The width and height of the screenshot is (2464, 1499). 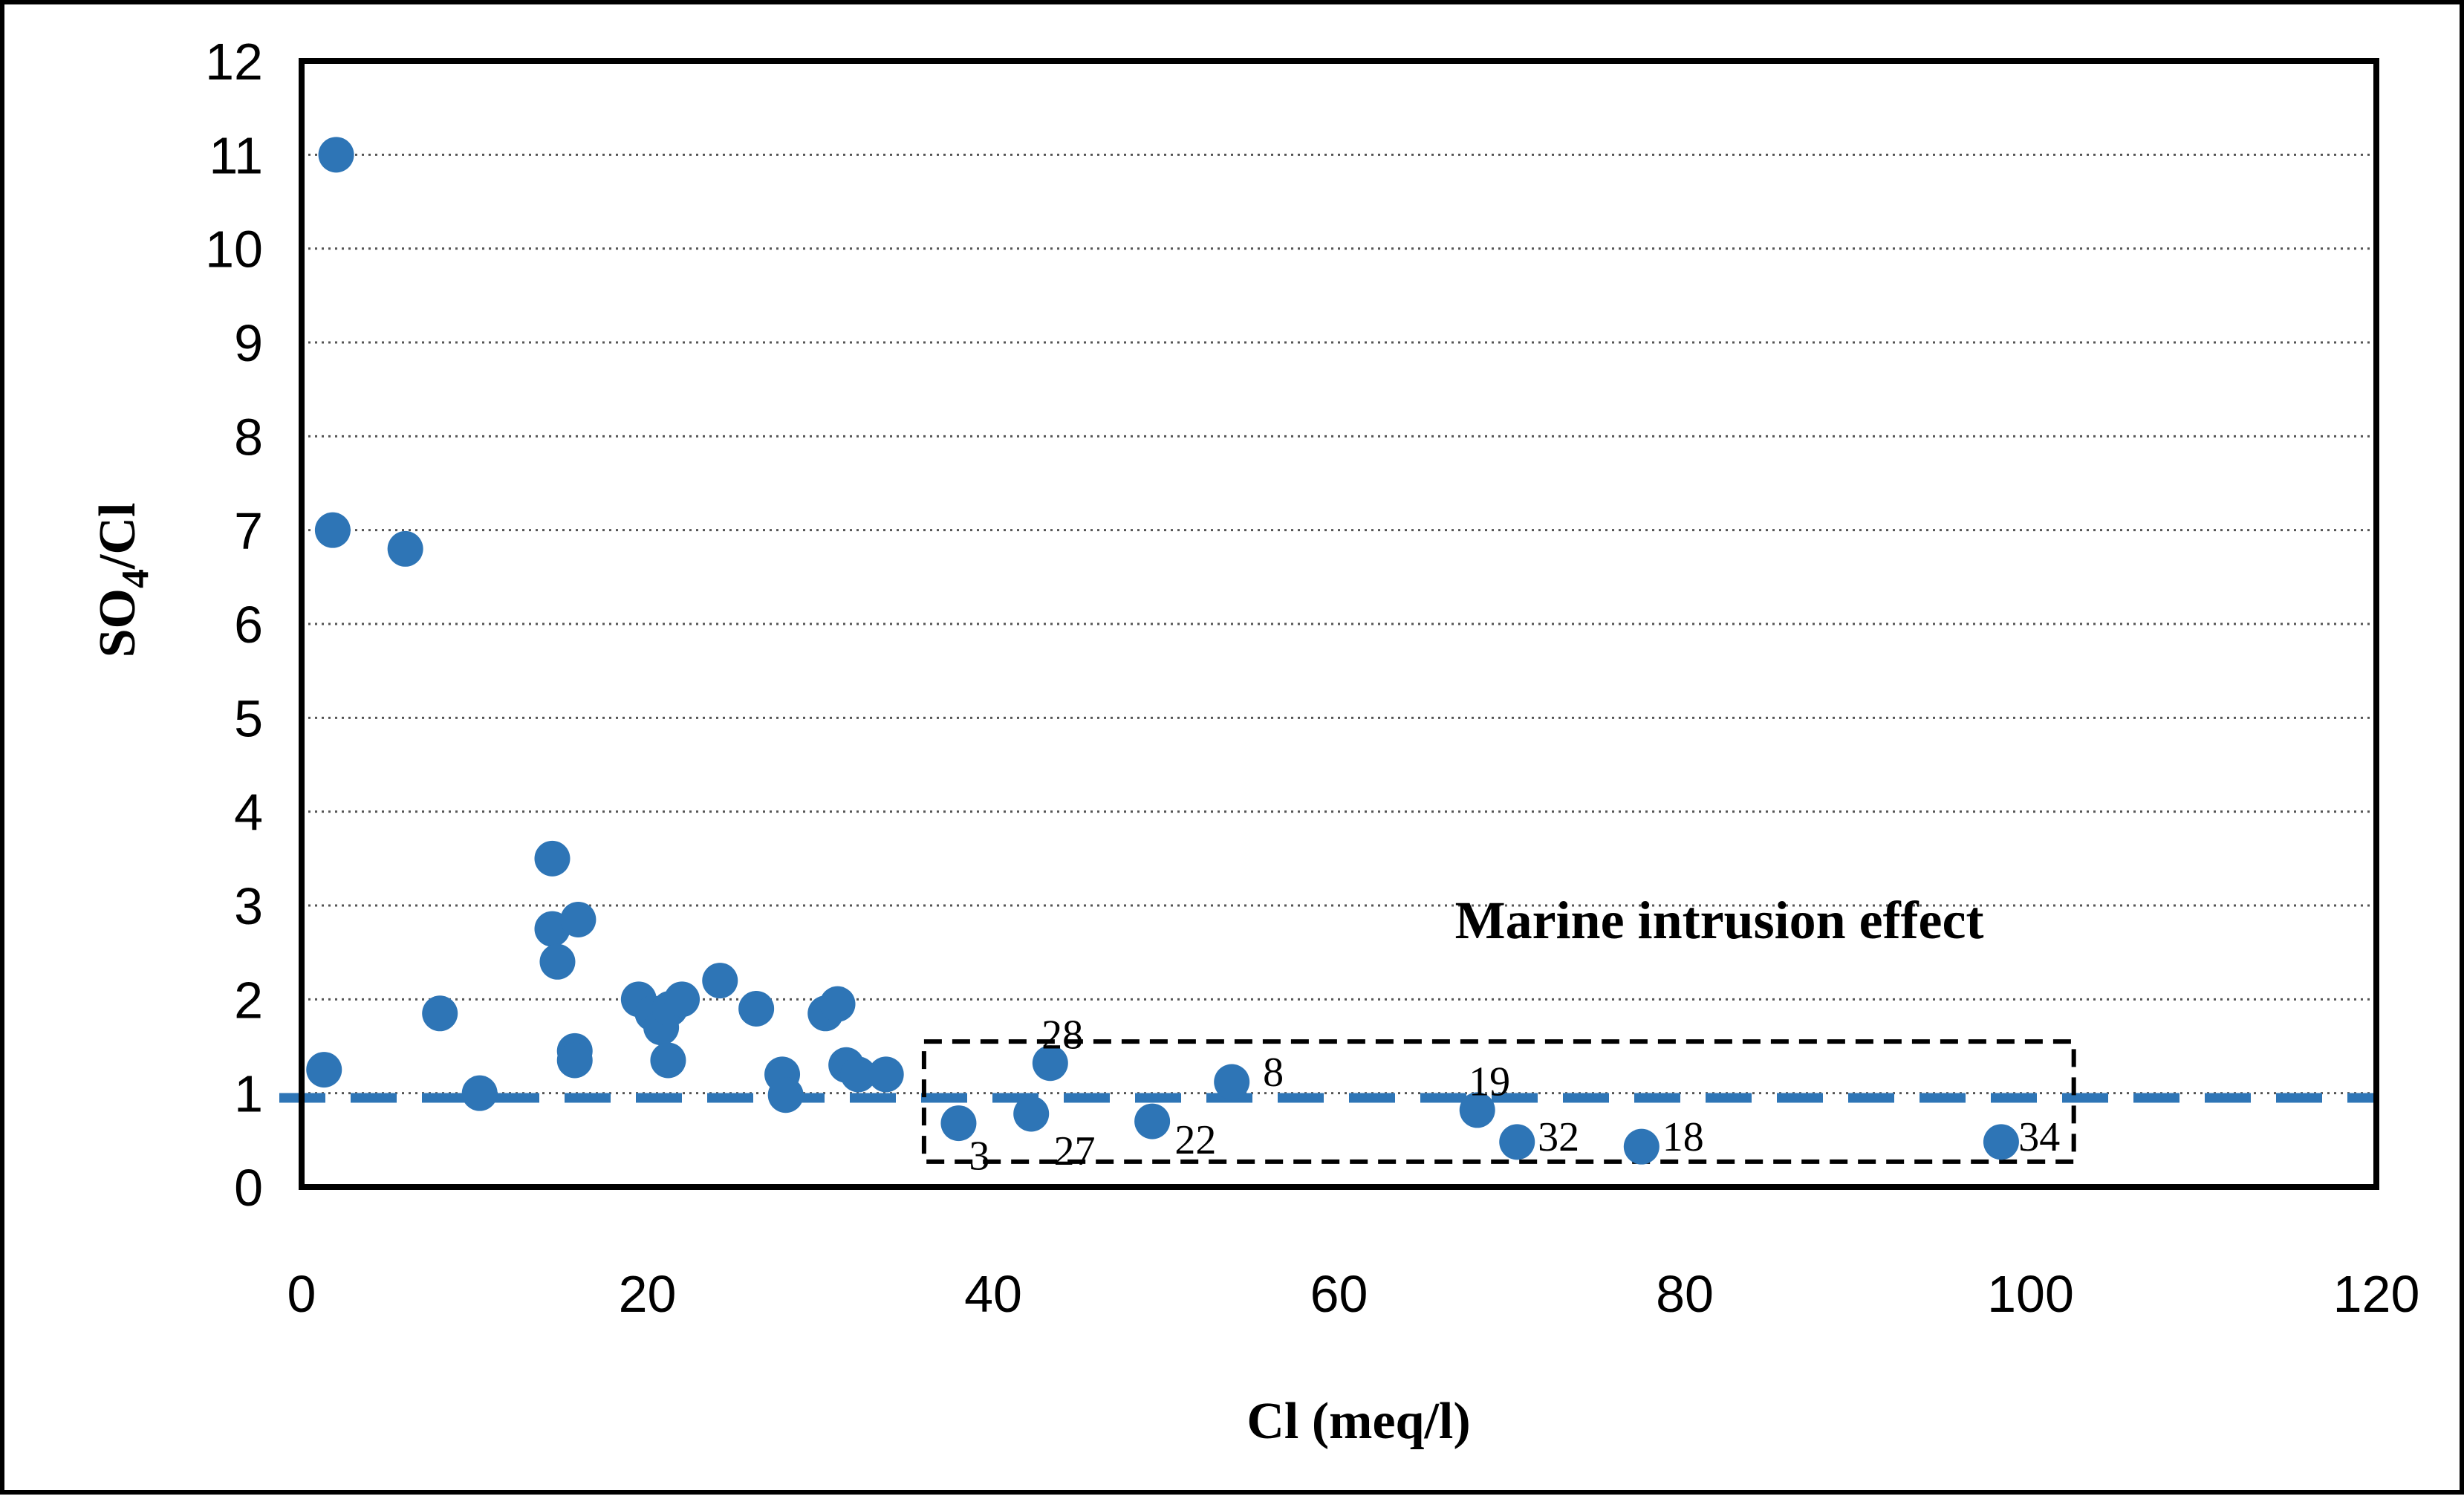 What do you see at coordinates (234, 250) in the screenshot?
I see `y-tick-label: 10` at bounding box center [234, 250].